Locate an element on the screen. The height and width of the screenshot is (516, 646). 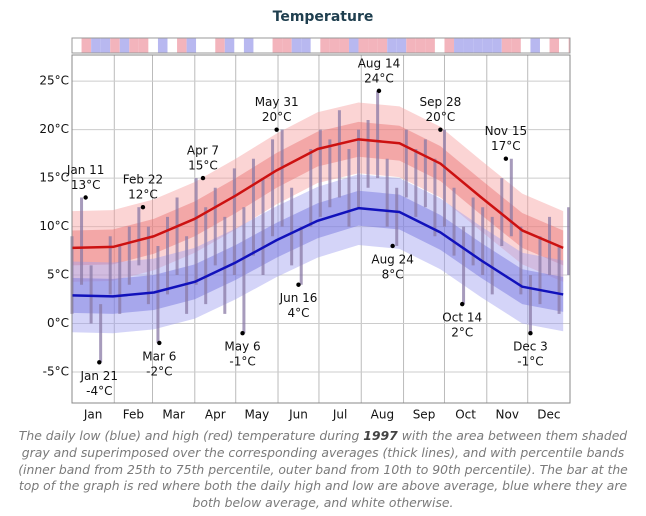
chart-title: Temperature is located at coordinates (323, 17).